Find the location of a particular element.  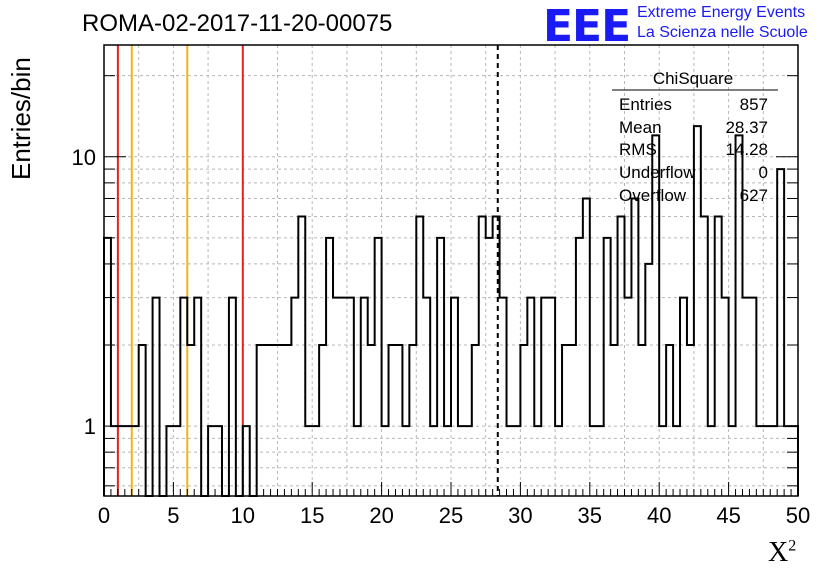

stats-value-mean: 28.37 is located at coordinates (746, 127).